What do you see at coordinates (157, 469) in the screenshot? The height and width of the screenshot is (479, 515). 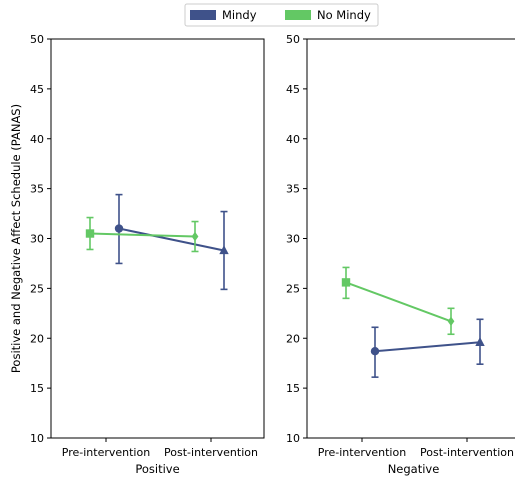 I see `x-axis-label: Positive` at bounding box center [157, 469].